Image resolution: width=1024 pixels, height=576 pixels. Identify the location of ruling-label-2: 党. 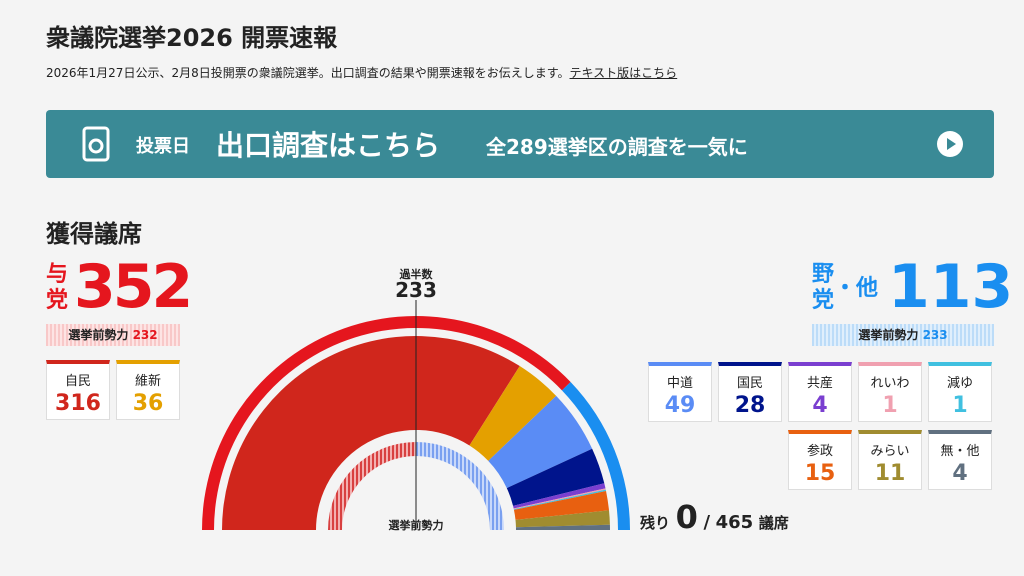
(57, 300).